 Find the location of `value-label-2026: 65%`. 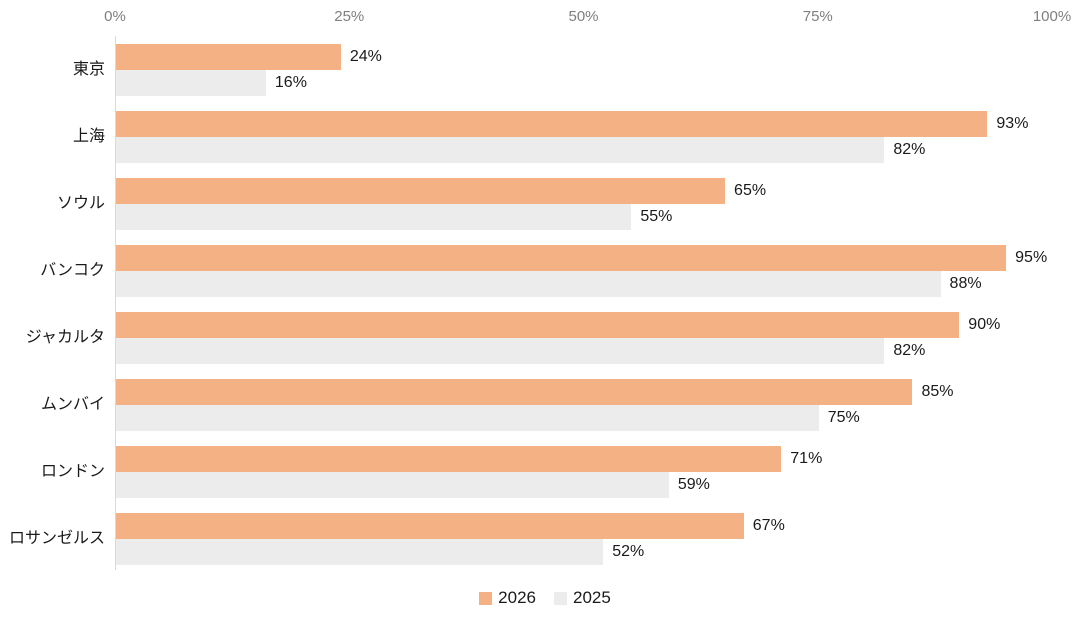

value-label-2026: 65% is located at coordinates (750, 190).